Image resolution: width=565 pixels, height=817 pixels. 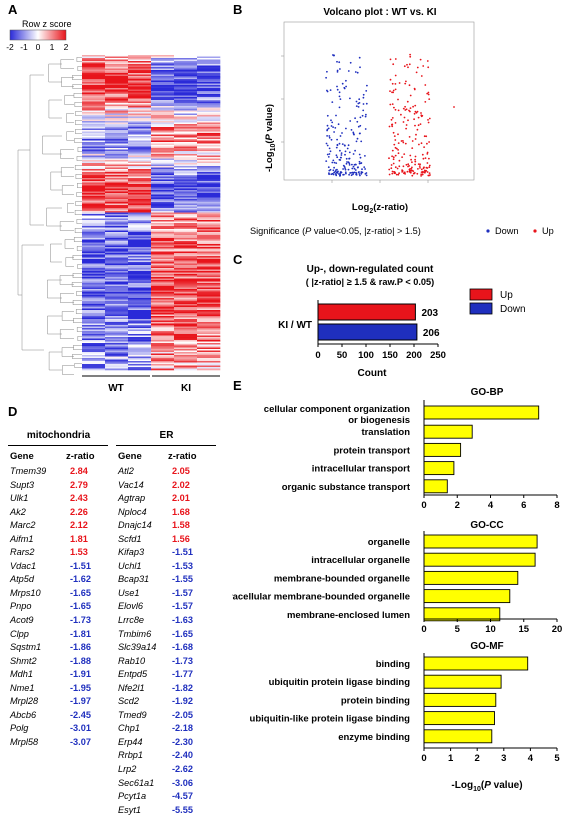 What do you see at coordinates (60, 553) in the screenshot?
I see `gene-row: Rars2 1.53` at bounding box center [60, 553].